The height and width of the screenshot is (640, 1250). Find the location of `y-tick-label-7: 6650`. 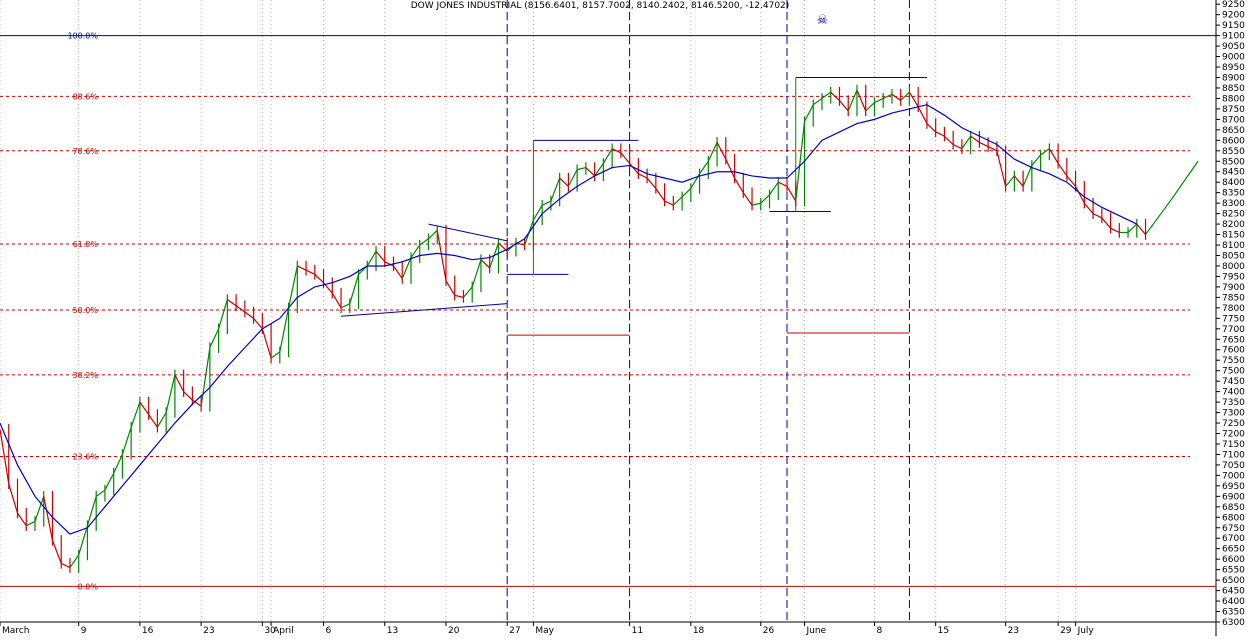

y-tick-label-7: 6650 is located at coordinates (1233, 550).